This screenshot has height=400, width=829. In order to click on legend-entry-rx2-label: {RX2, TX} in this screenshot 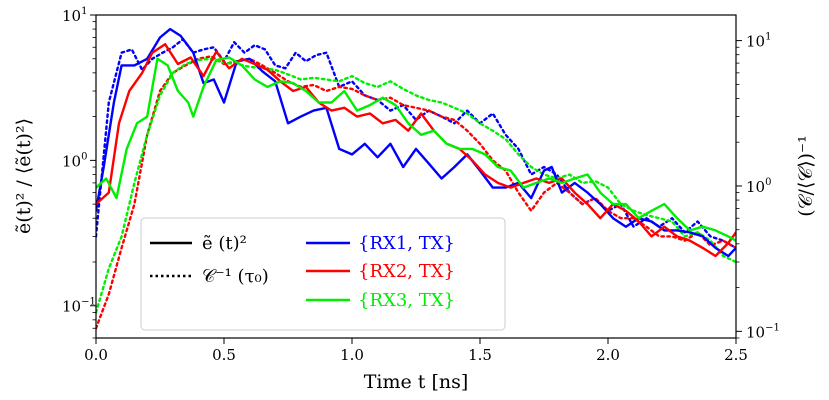, I will do `click(406, 271)`.